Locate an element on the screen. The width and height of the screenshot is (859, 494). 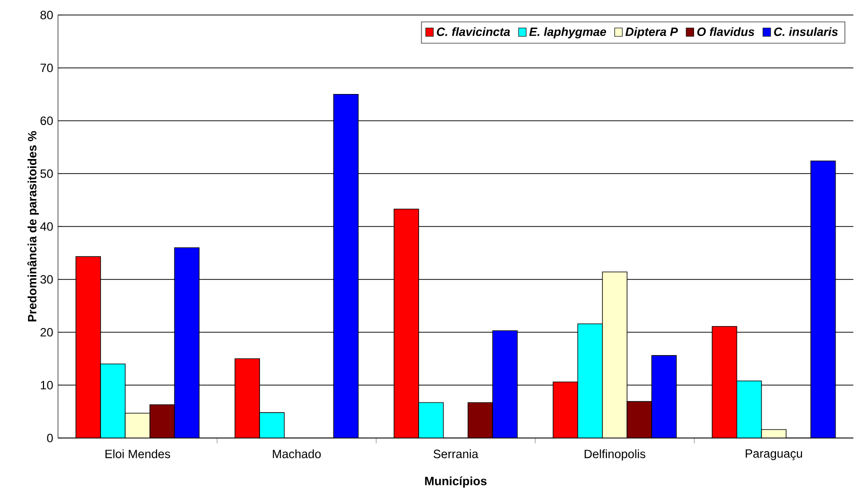
y-tick-label: 80 is located at coordinates (46, 15).